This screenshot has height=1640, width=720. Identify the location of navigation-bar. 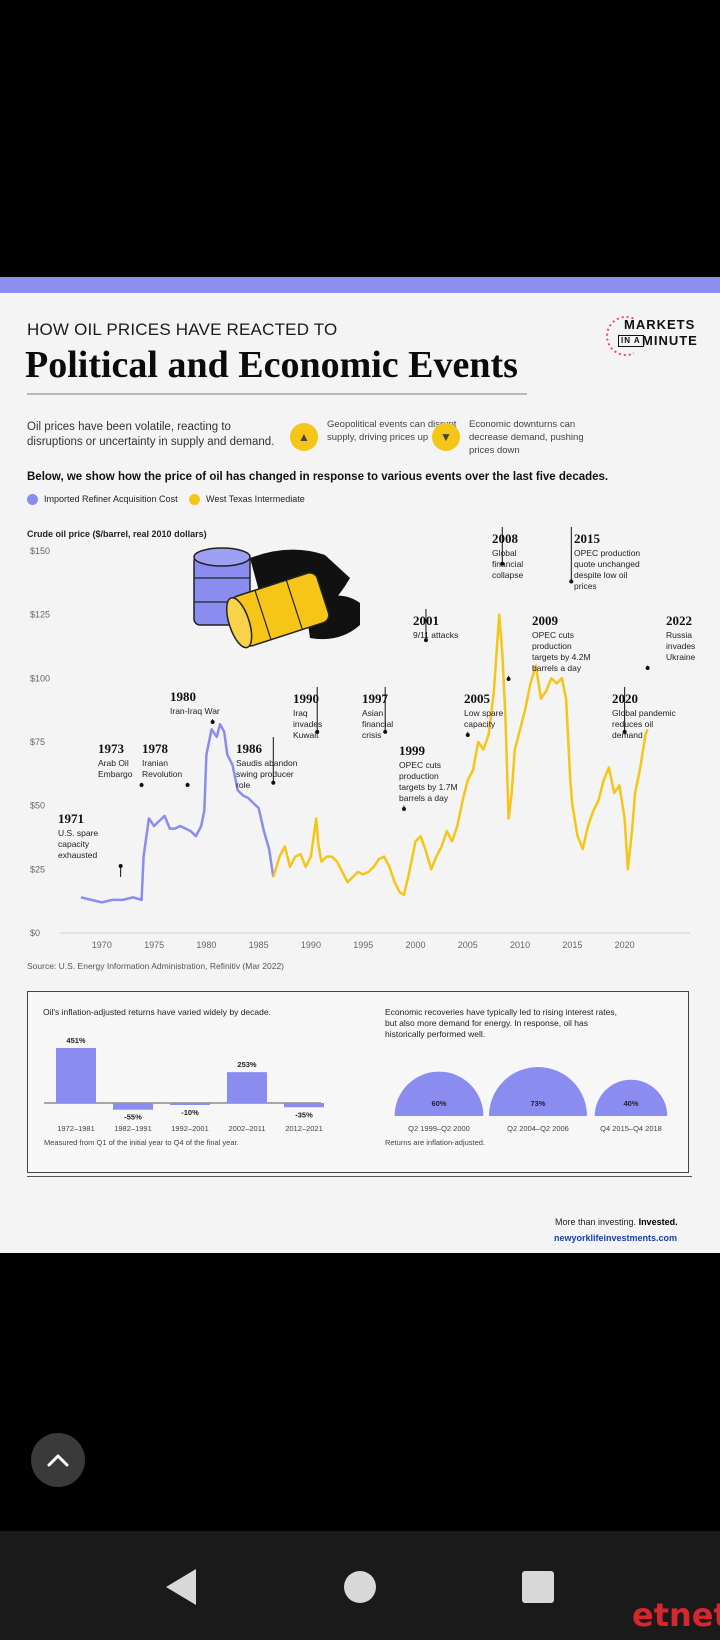
(360, 1585).